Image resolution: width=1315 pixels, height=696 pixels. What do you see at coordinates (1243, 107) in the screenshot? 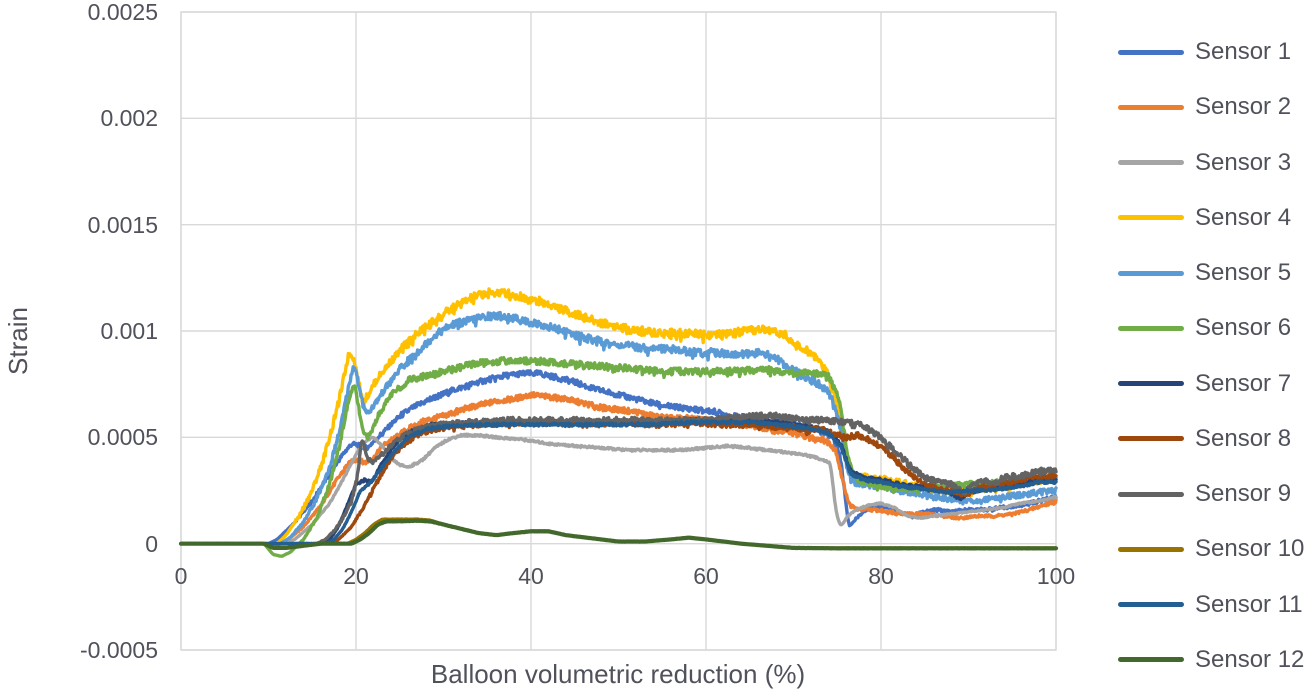
I see `legend-label-sensor-2: Sensor 2` at bounding box center [1243, 107].